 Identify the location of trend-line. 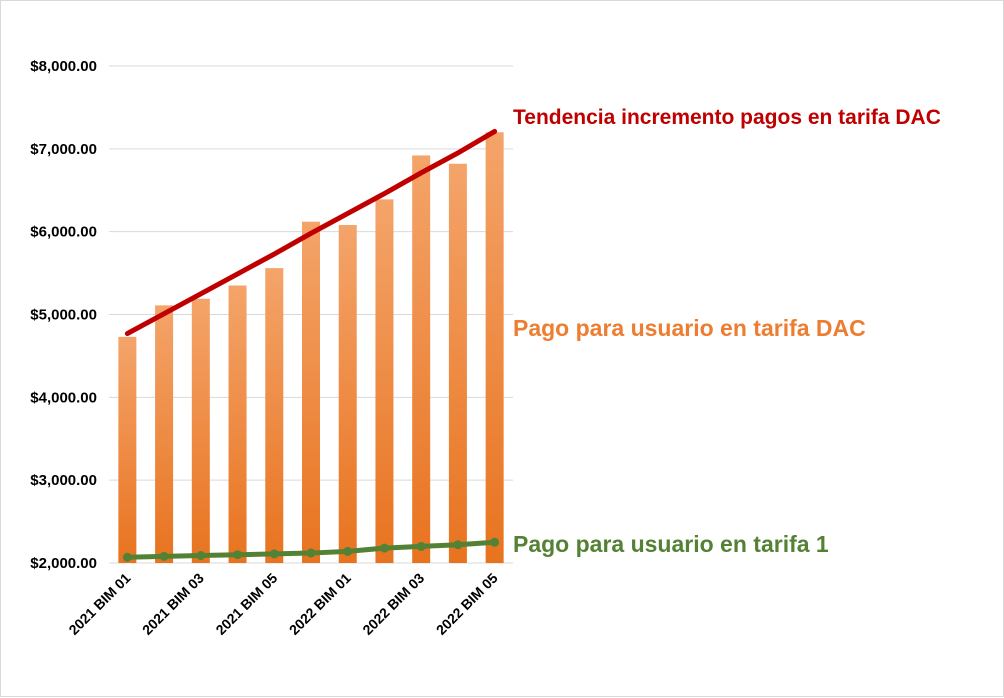
(311, 232).